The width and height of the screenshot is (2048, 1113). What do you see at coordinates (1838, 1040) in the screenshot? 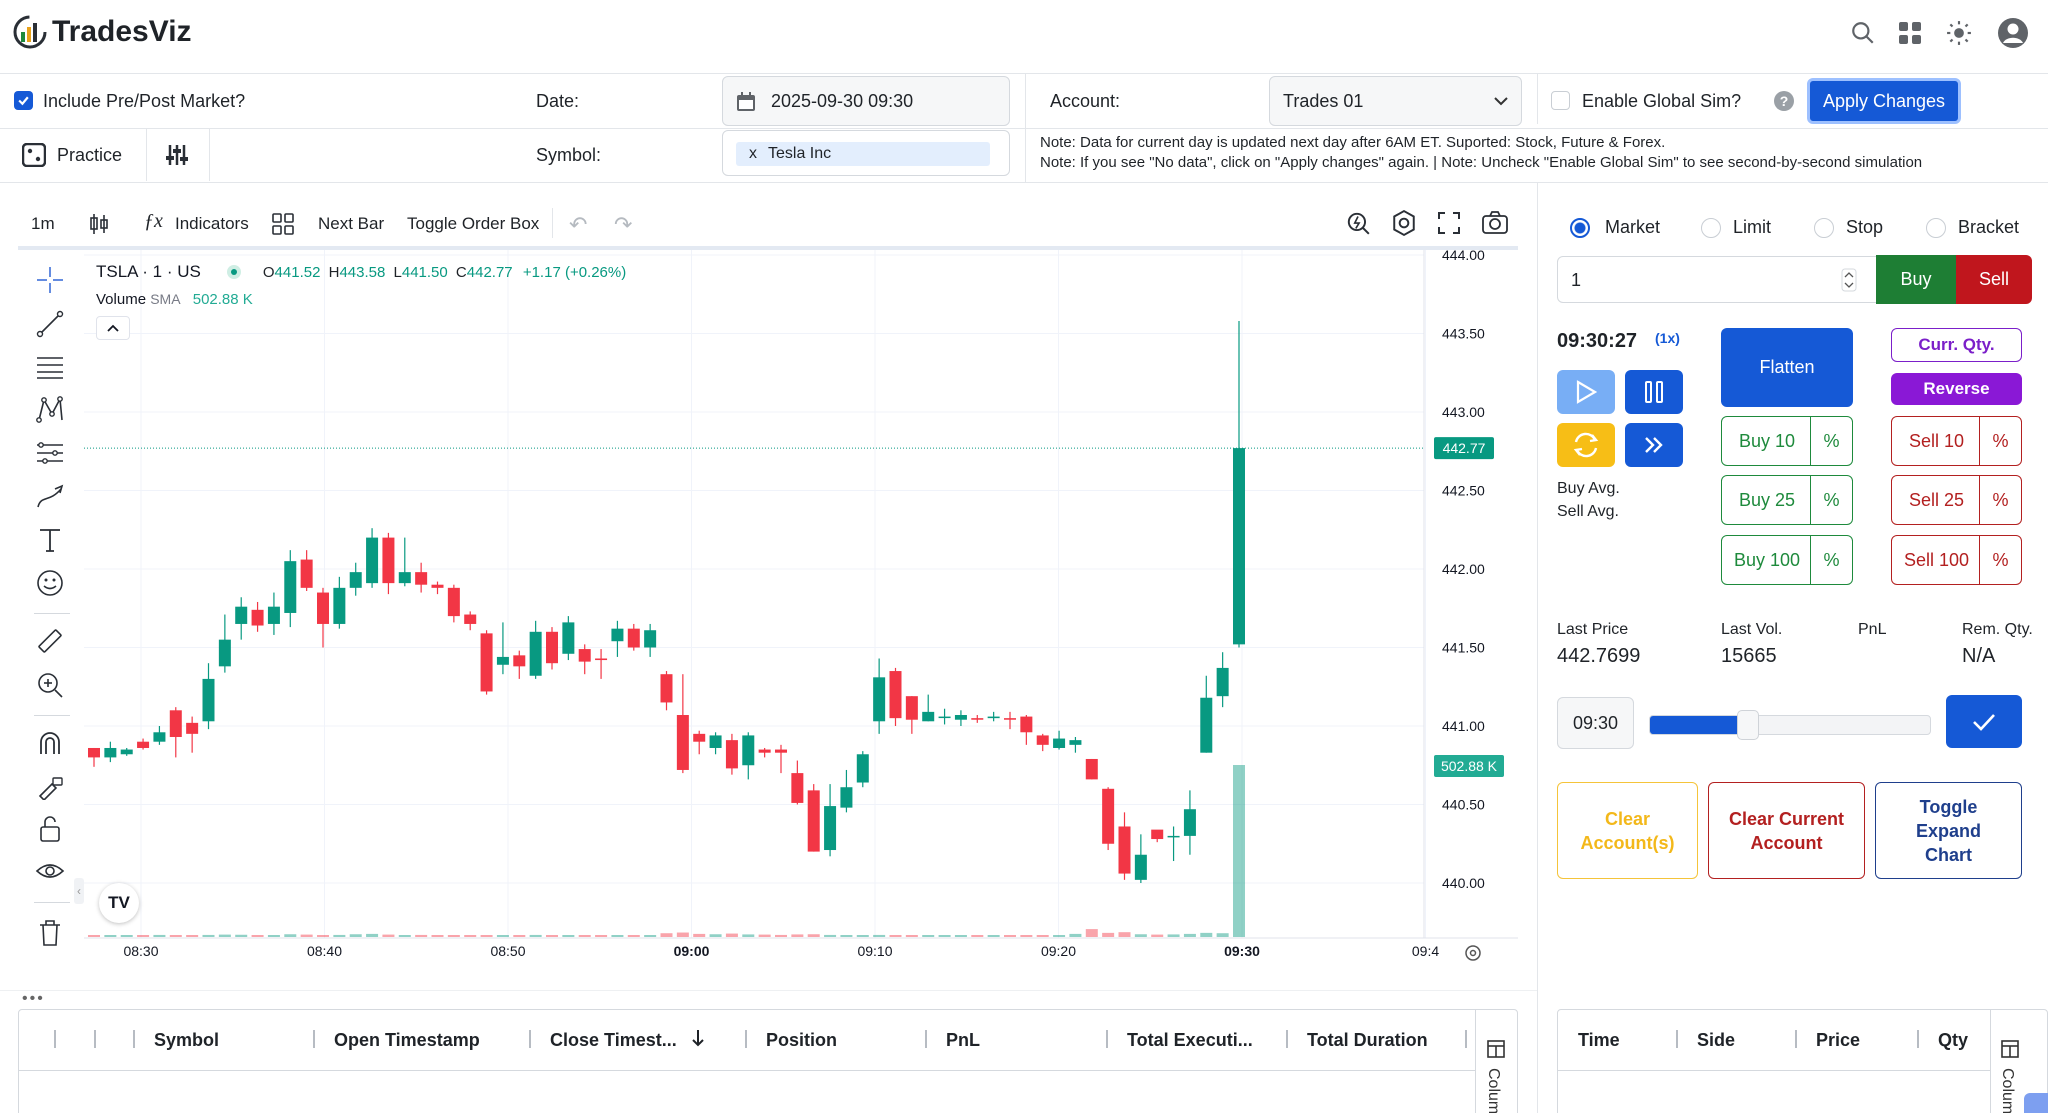
I see `exec-col-price: Price` at bounding box center [1838, 1040].